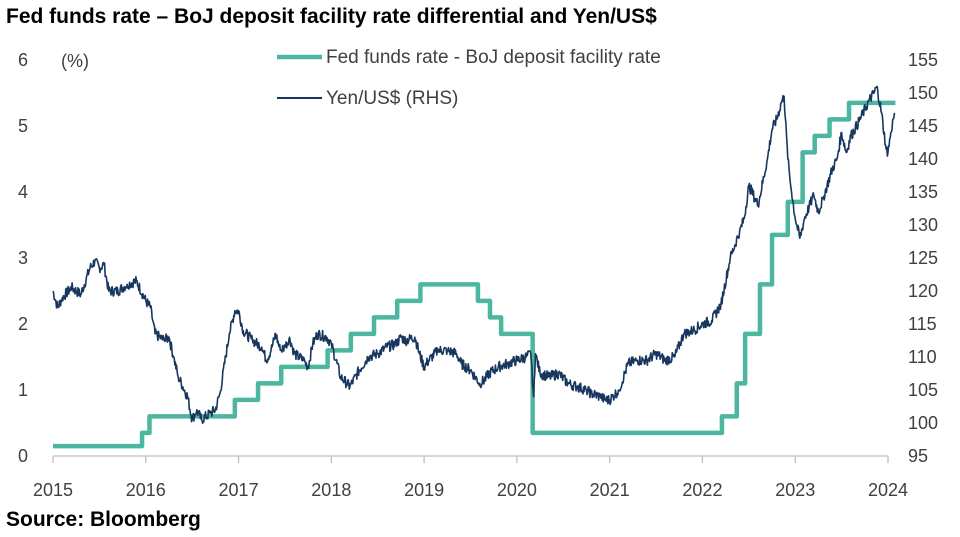  I want to click on right-tick-label: 155, so click(923, 60).